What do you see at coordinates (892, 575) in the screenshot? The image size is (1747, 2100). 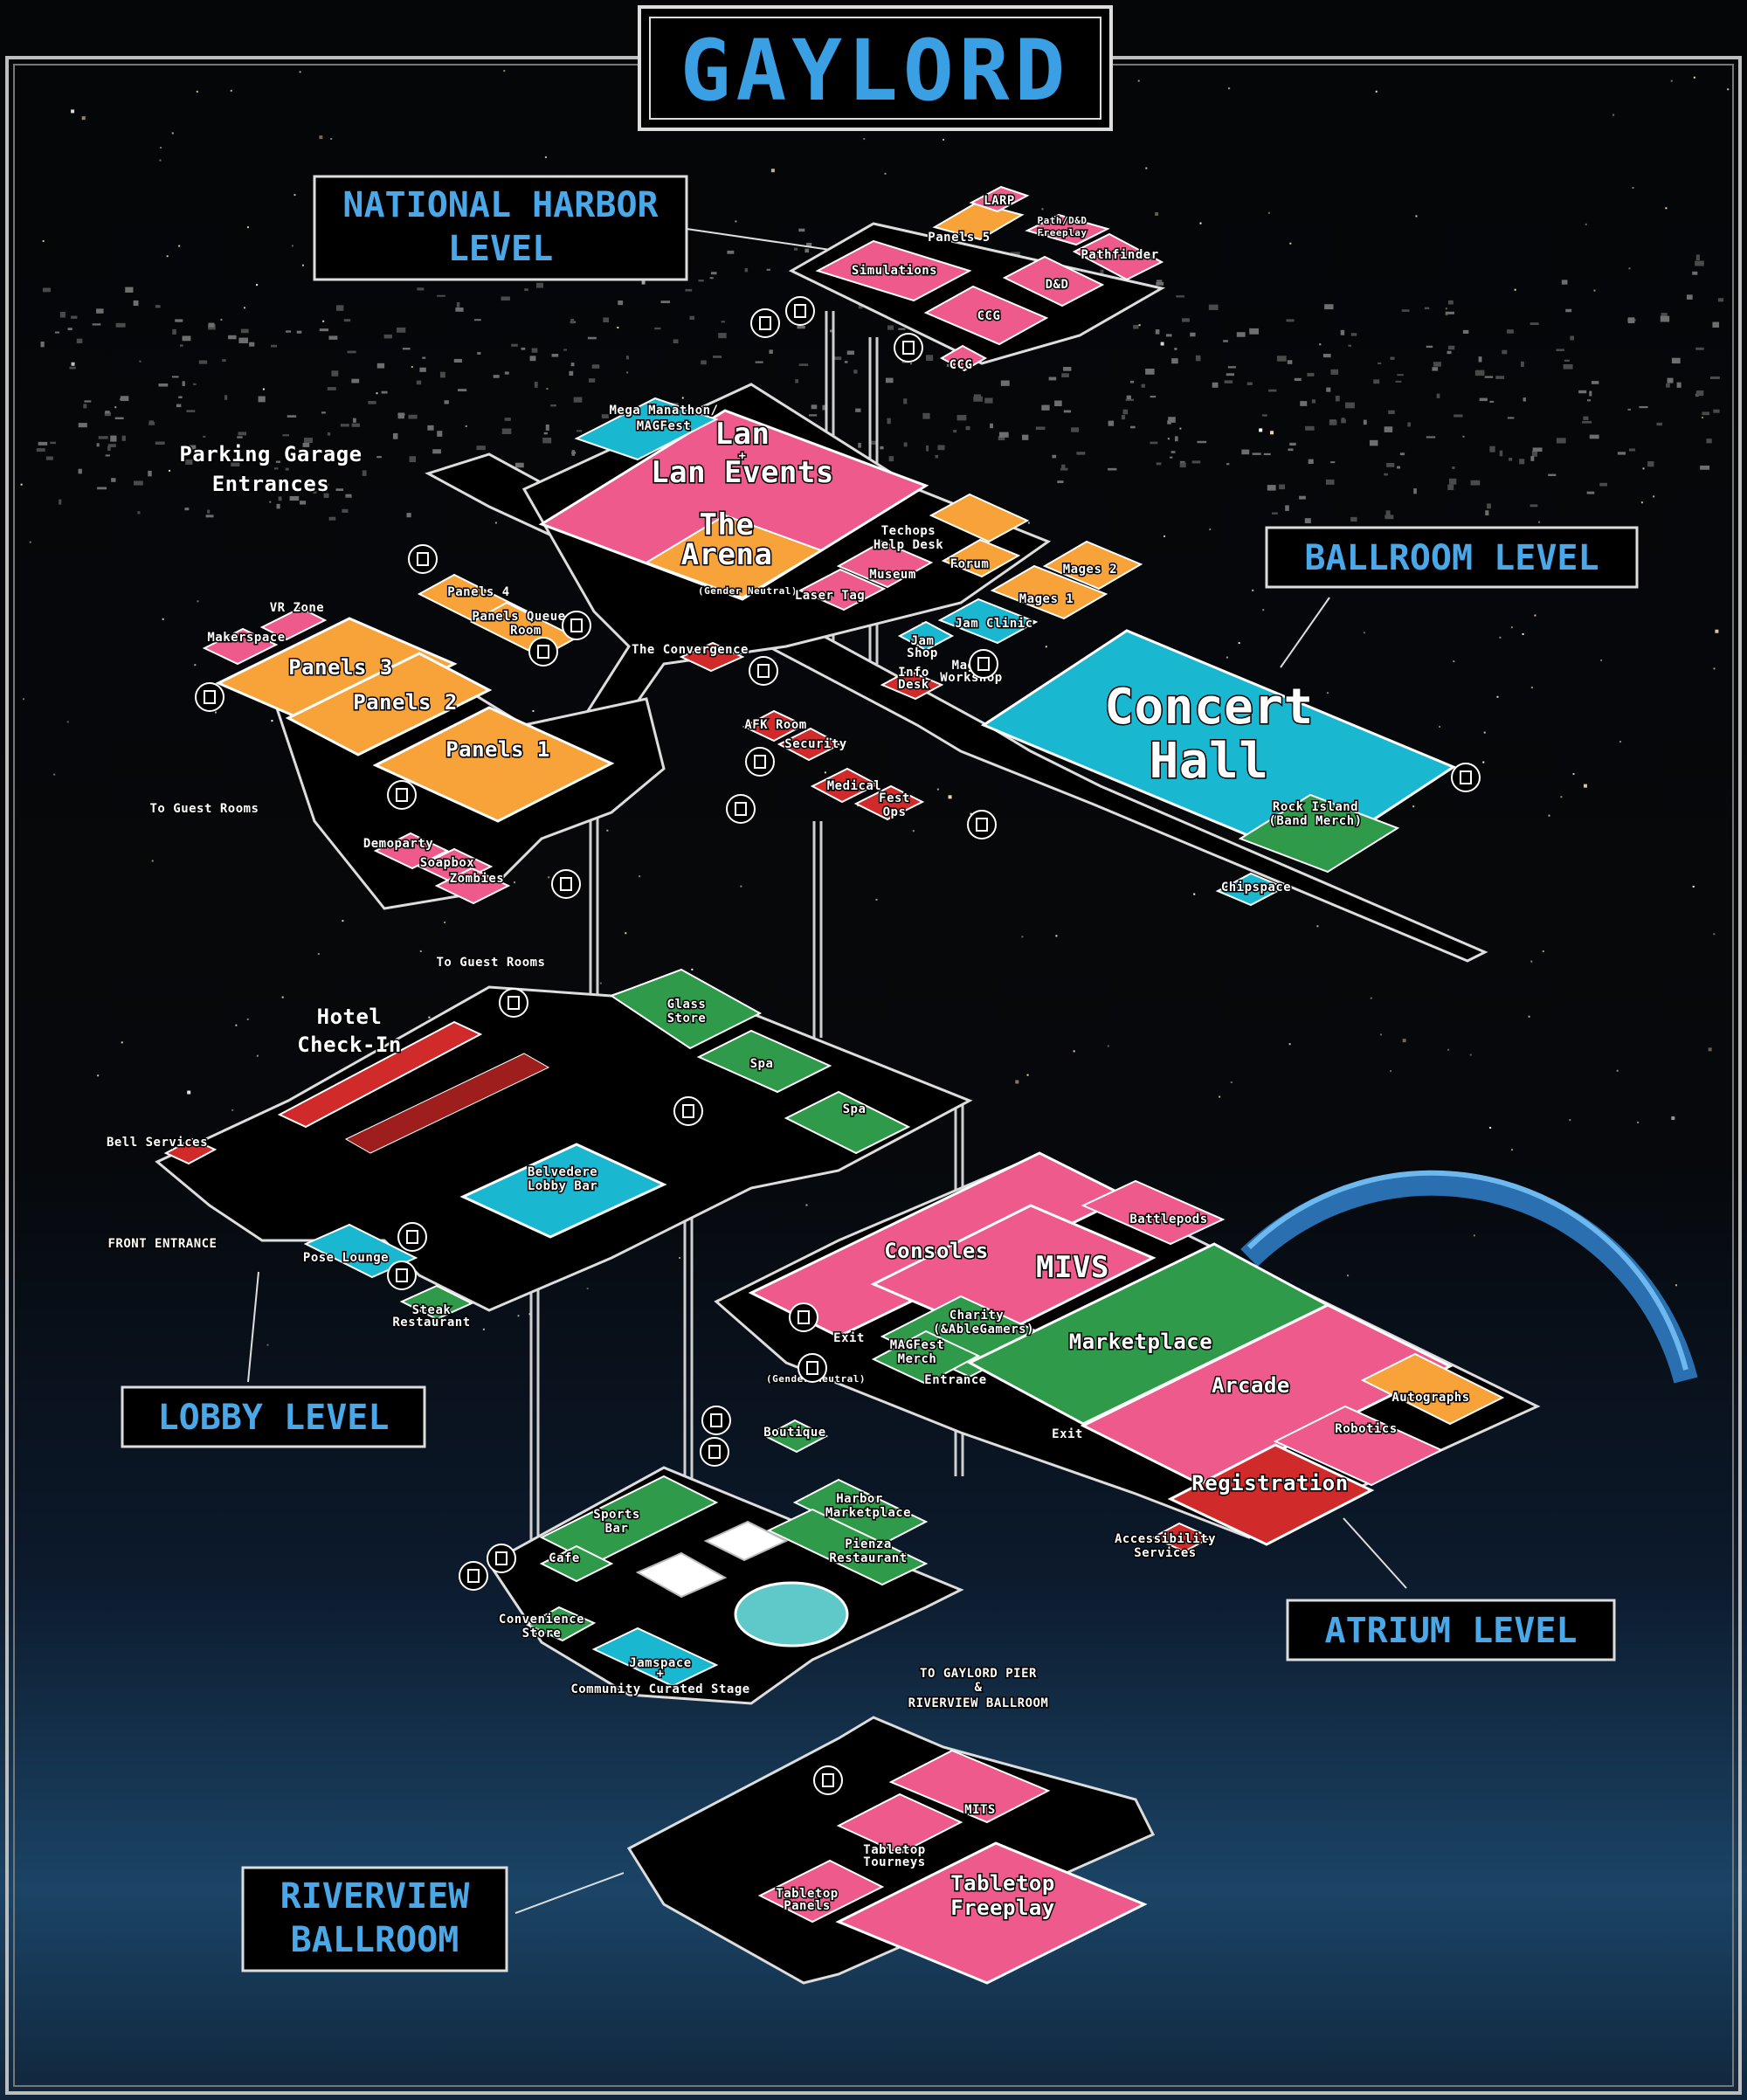 I see `label-museum: Museum` at bounding box center [892, 575].